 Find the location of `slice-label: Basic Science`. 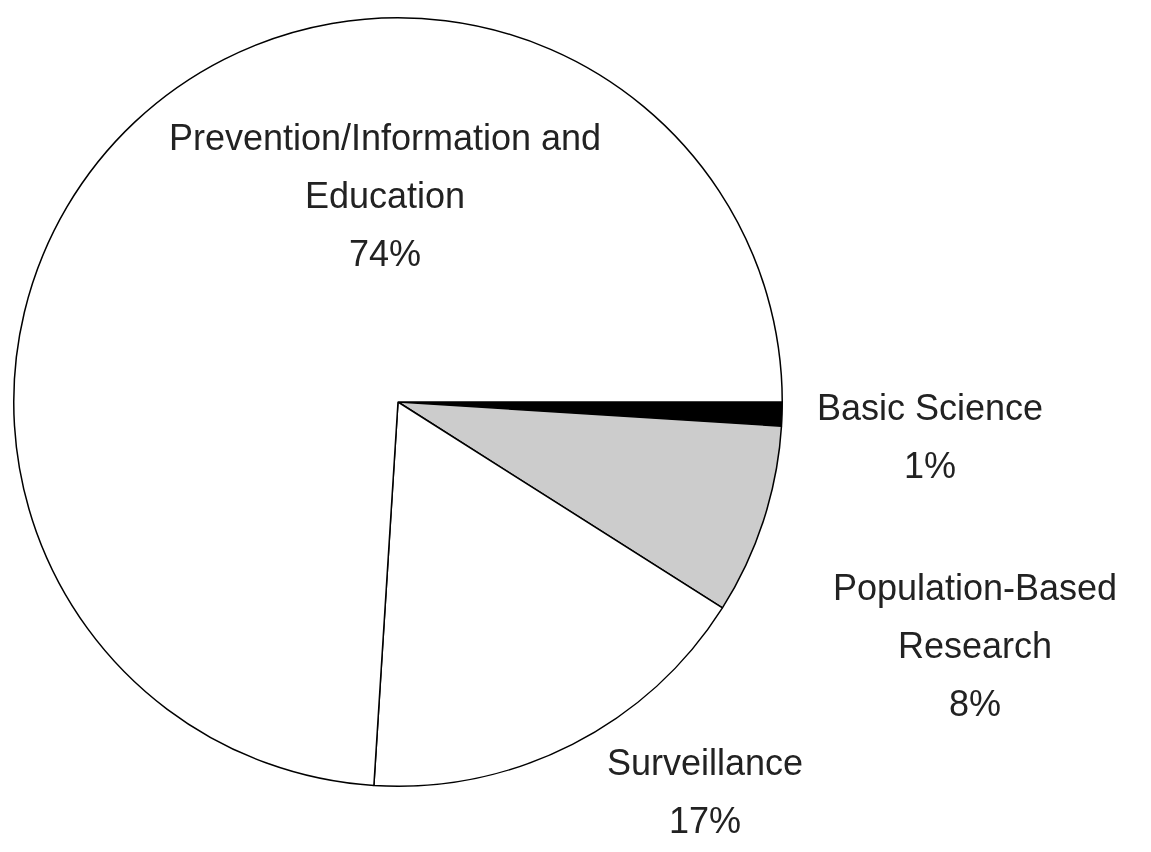

slice-label: Basic Science is located at coordinates (930, 407).